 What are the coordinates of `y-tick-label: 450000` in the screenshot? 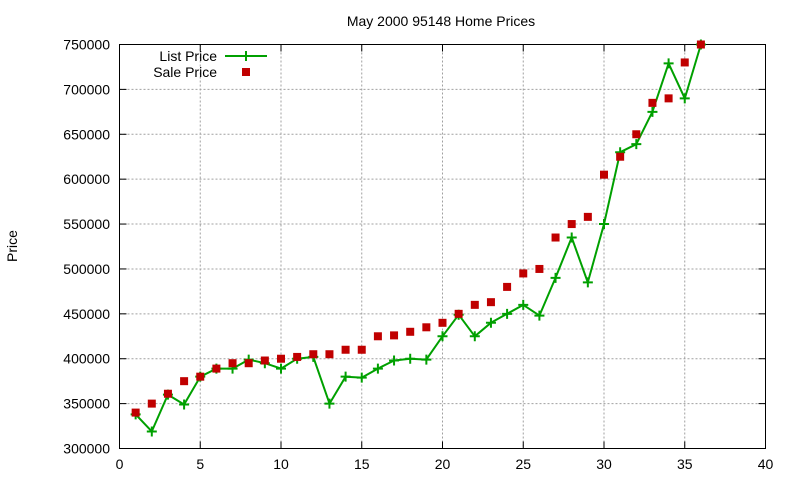 It's located at (86, 314).